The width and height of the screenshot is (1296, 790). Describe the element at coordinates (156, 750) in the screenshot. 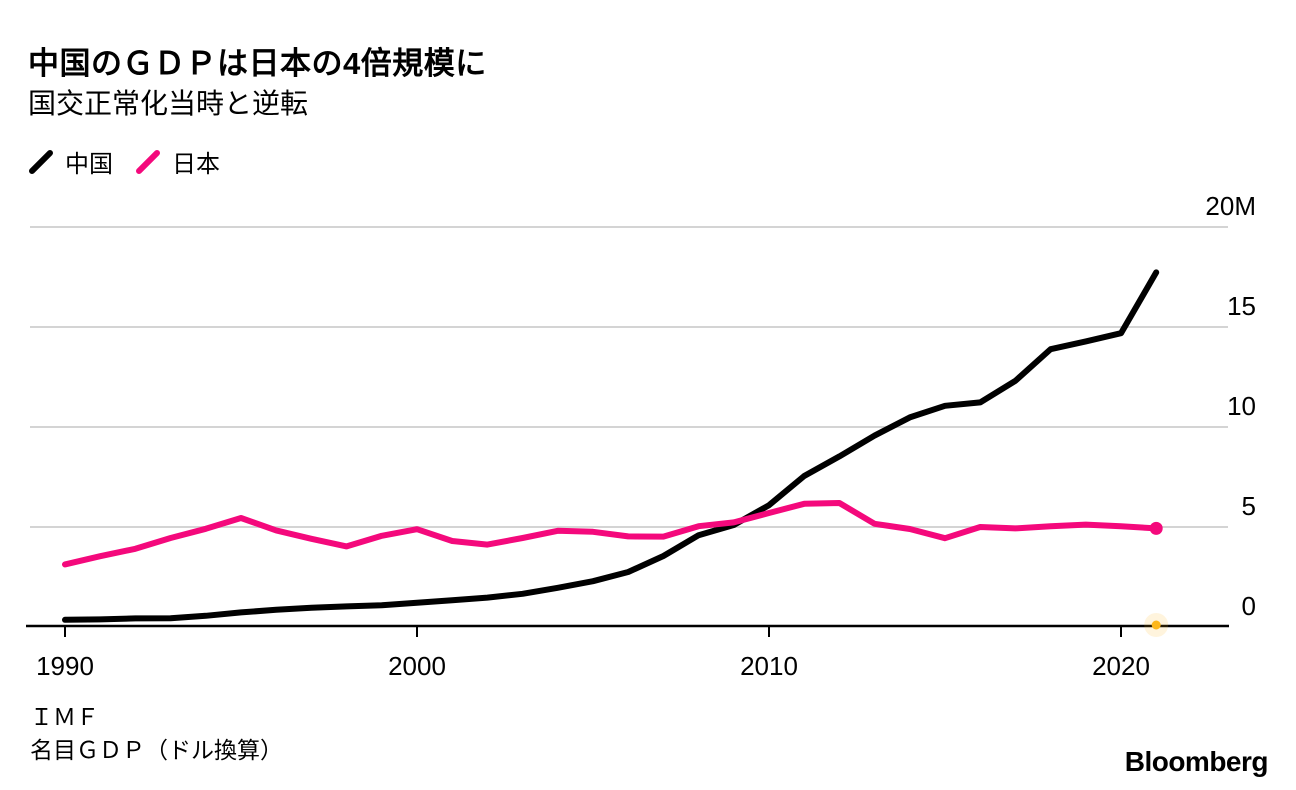

I see `source-note: 名目ＧＤＰ（ドル換算）` at that location.